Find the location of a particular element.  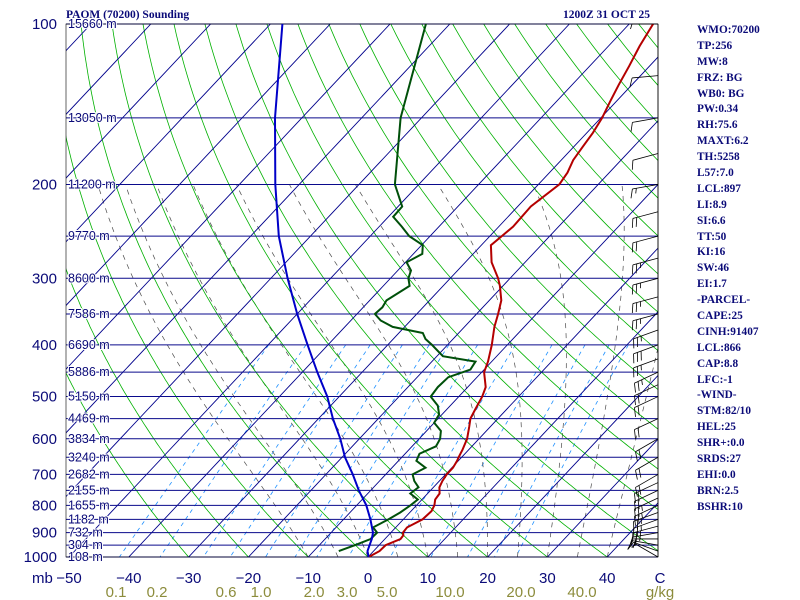

mixing-ratio-label: 20.0 is located at coordinates (520, 592).